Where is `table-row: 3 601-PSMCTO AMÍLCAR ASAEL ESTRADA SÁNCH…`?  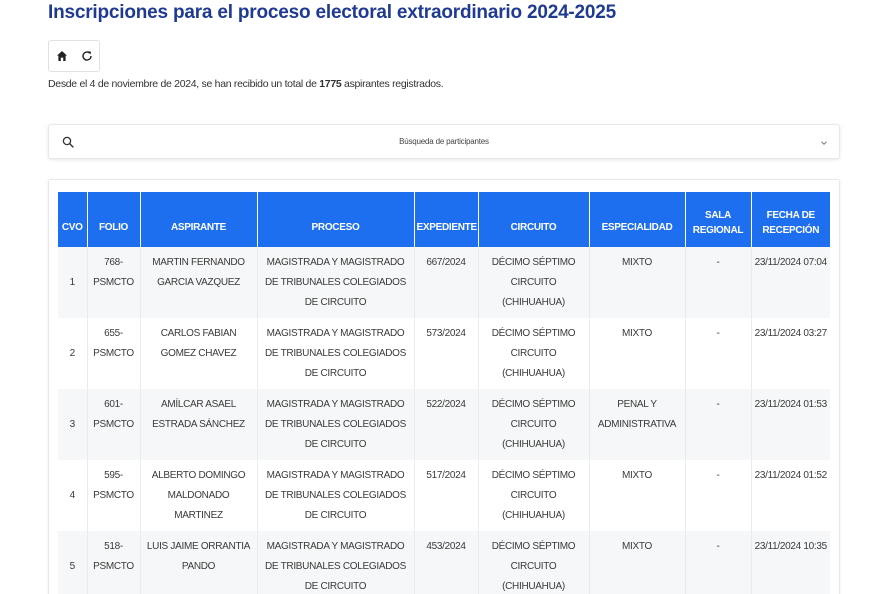
table-row: 3 601-PSMCTO AMÍLCAR ASAEL ESTRADA SÁNCH… is located at coordinates (444, 424).